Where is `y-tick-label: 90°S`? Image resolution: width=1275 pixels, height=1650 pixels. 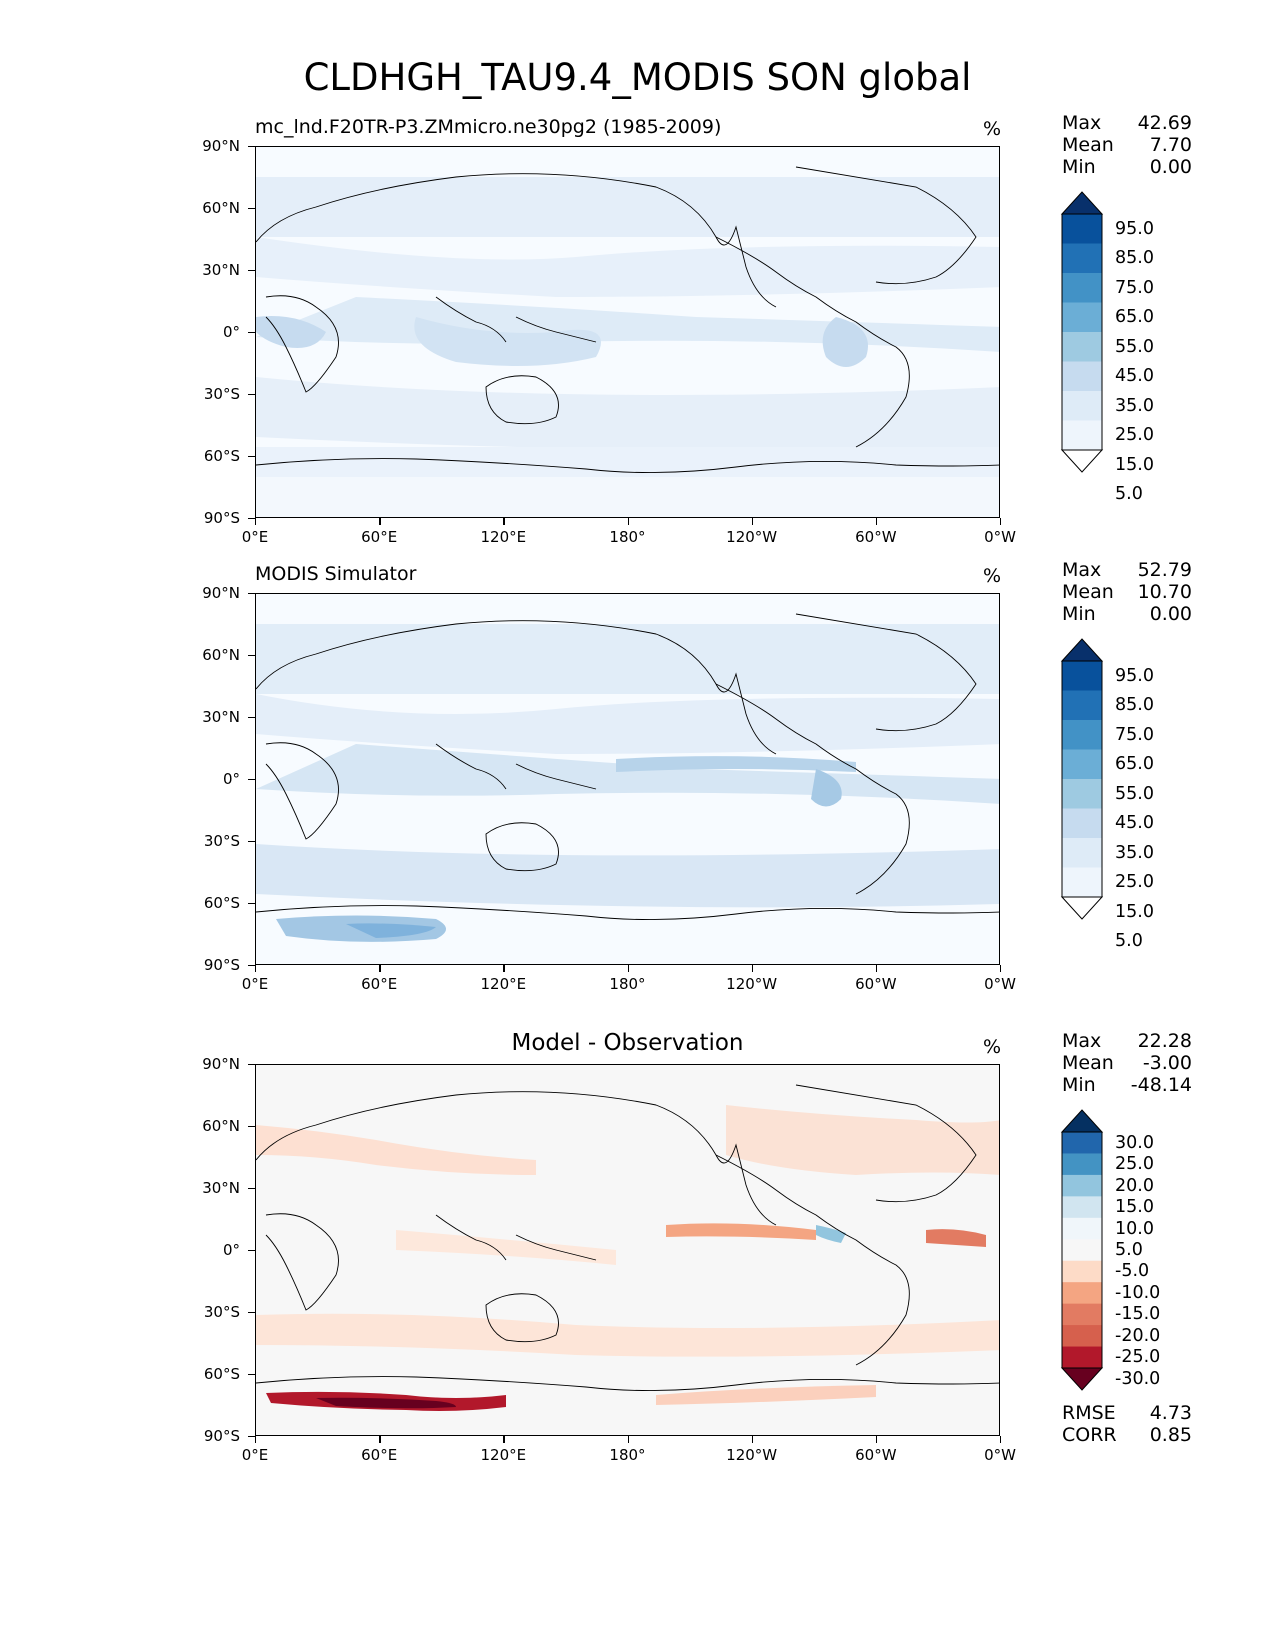
y-tick-label: 90°S is located at coordinates (221, 965).